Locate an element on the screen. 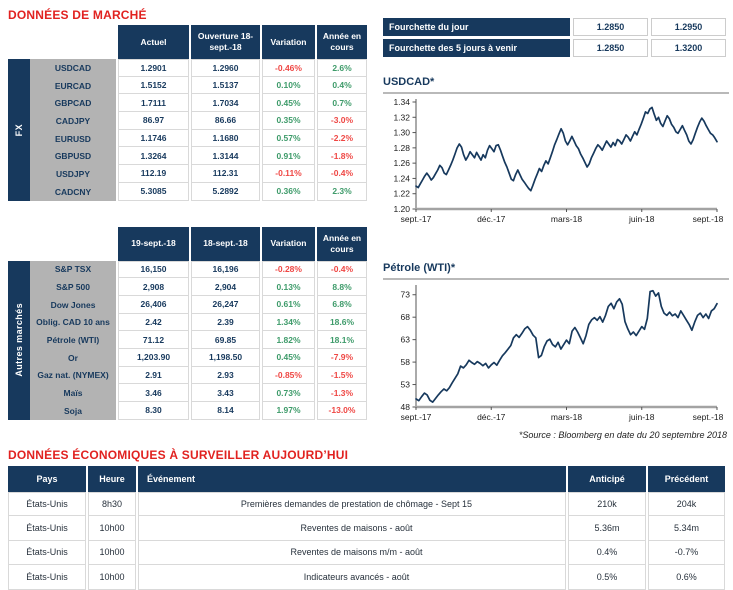 This screenshot has height=590, width=733. other-markets-table-row: S&P 500 2,908 2,904 0.13% 8.8% is located at coordinates (200, 287).